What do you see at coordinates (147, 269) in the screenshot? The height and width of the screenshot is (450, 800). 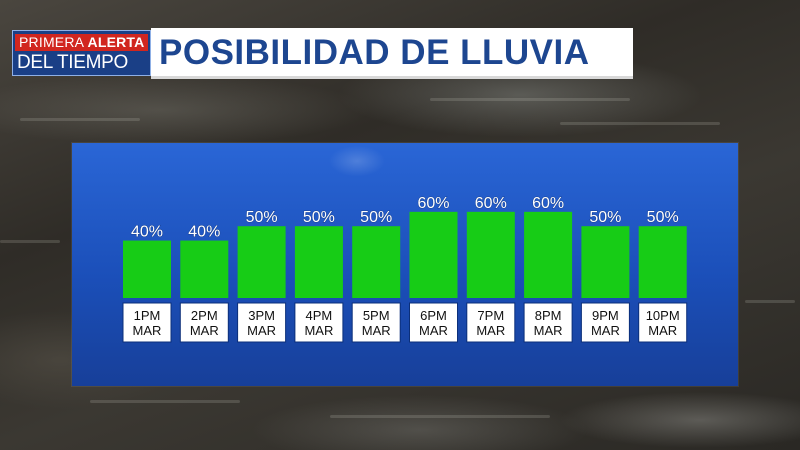 I see `bar-1pm` at bounding box center [147, 269].